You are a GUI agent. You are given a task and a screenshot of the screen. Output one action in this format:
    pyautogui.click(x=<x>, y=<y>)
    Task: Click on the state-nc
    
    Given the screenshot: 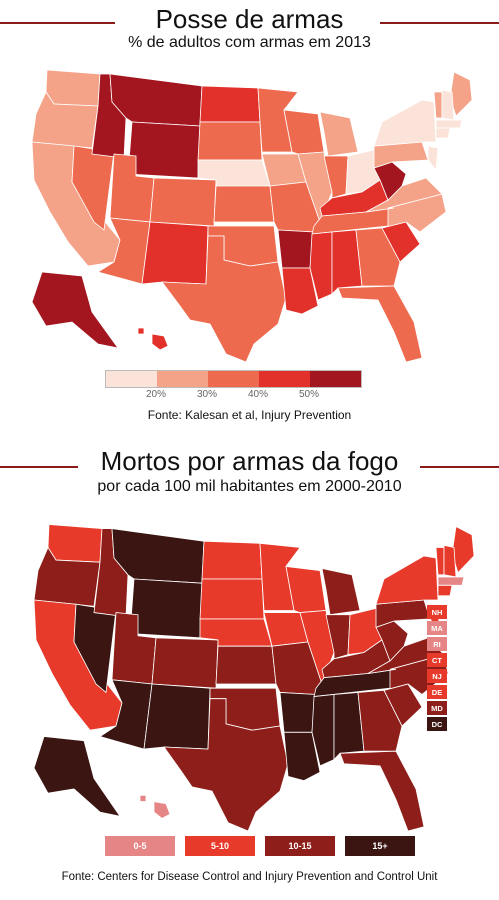 What is the action you would take?
    pyautogui.click(x=414, y=213)
    